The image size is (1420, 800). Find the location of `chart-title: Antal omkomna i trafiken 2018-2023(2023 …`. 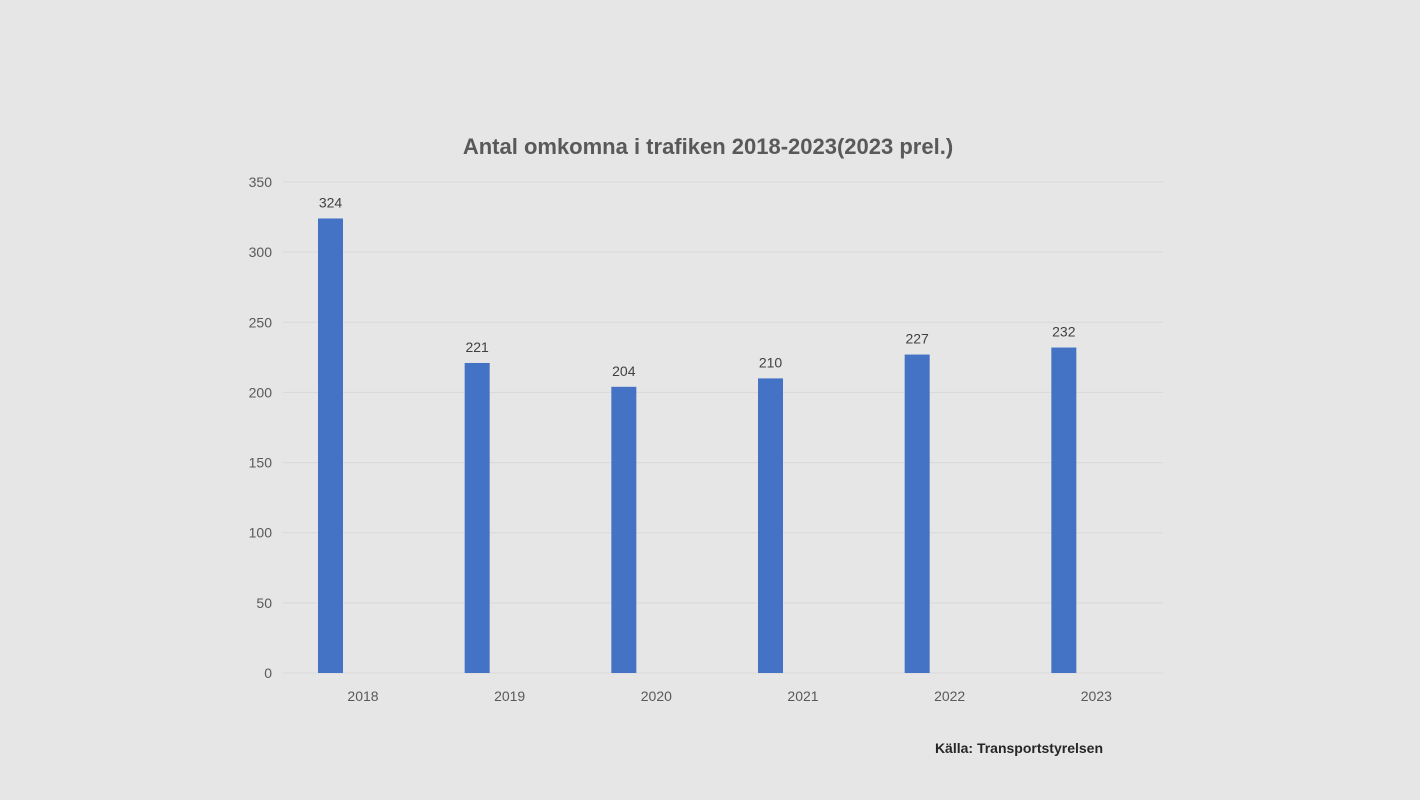

chart-title: Antal omkomna i trafiken 2018-2023(2023 … is located at coordinates (708, 146).